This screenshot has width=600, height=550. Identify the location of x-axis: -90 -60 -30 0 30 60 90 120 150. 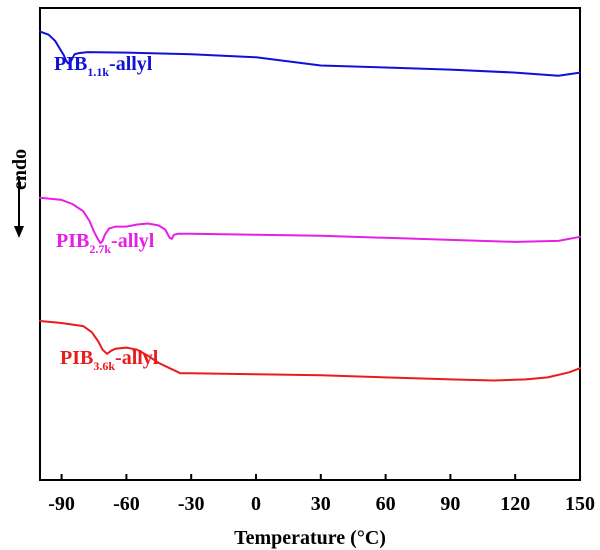
(321, 494).